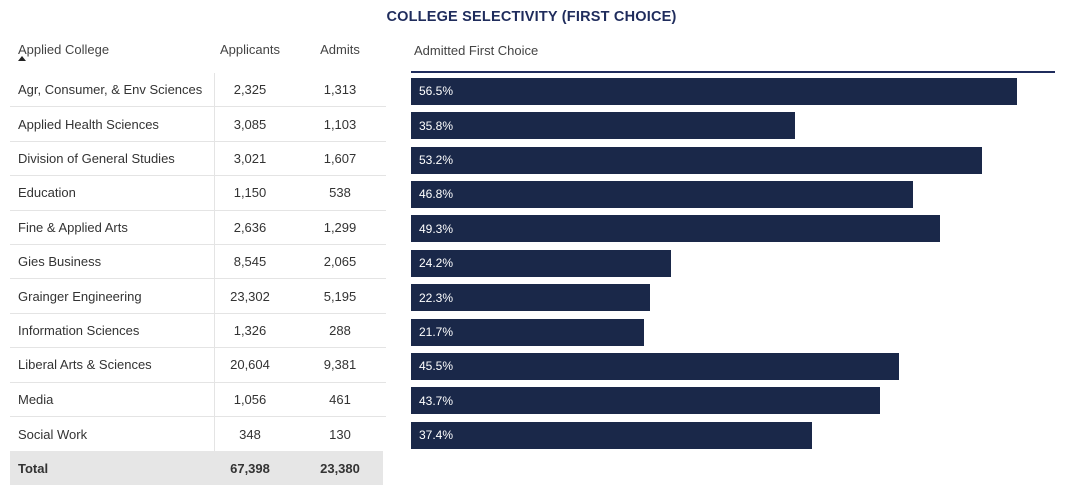 The image size is (1080, 488). I want to click on bar: 49.3%, so click(676, 229).